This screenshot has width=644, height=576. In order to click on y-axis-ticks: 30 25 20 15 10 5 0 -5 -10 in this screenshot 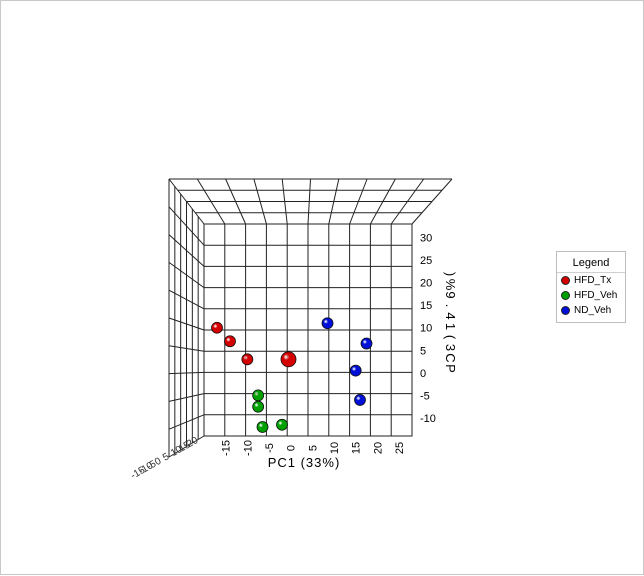, I will do `click(428, 329)`.